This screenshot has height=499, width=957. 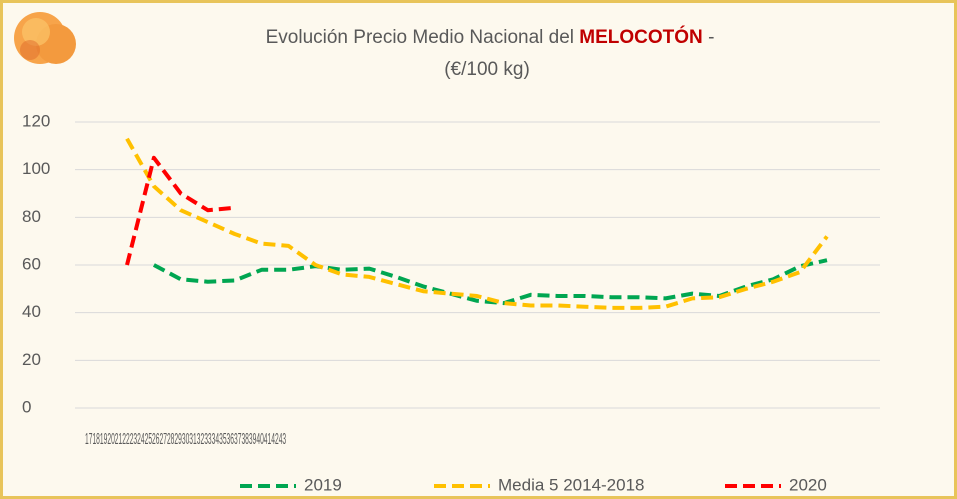 I want to click on title-suffix: -, so click(x=711, y=37).